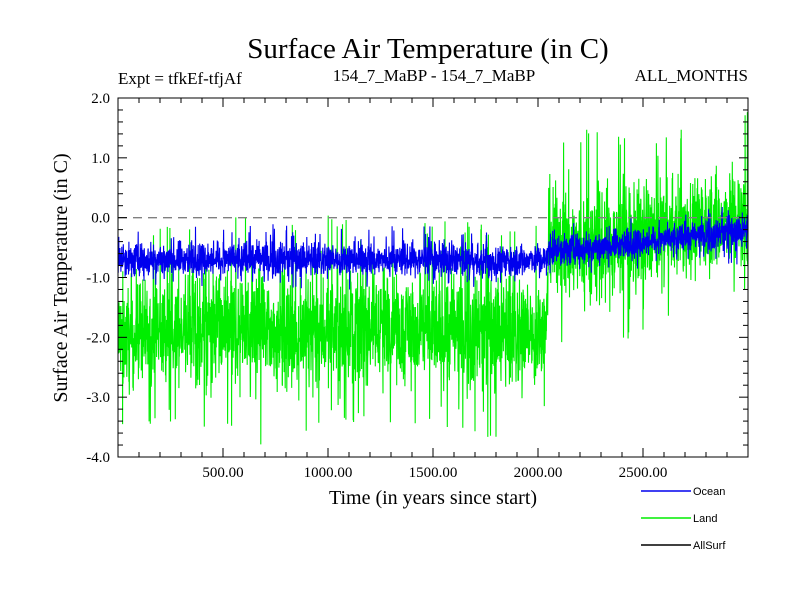 The height and width of the screenshot is (600, 800). What do you see at coordinates (222, 473) in the screenshot?
I see `x-tick-label: 500.00` at bounding box center [222, 473].